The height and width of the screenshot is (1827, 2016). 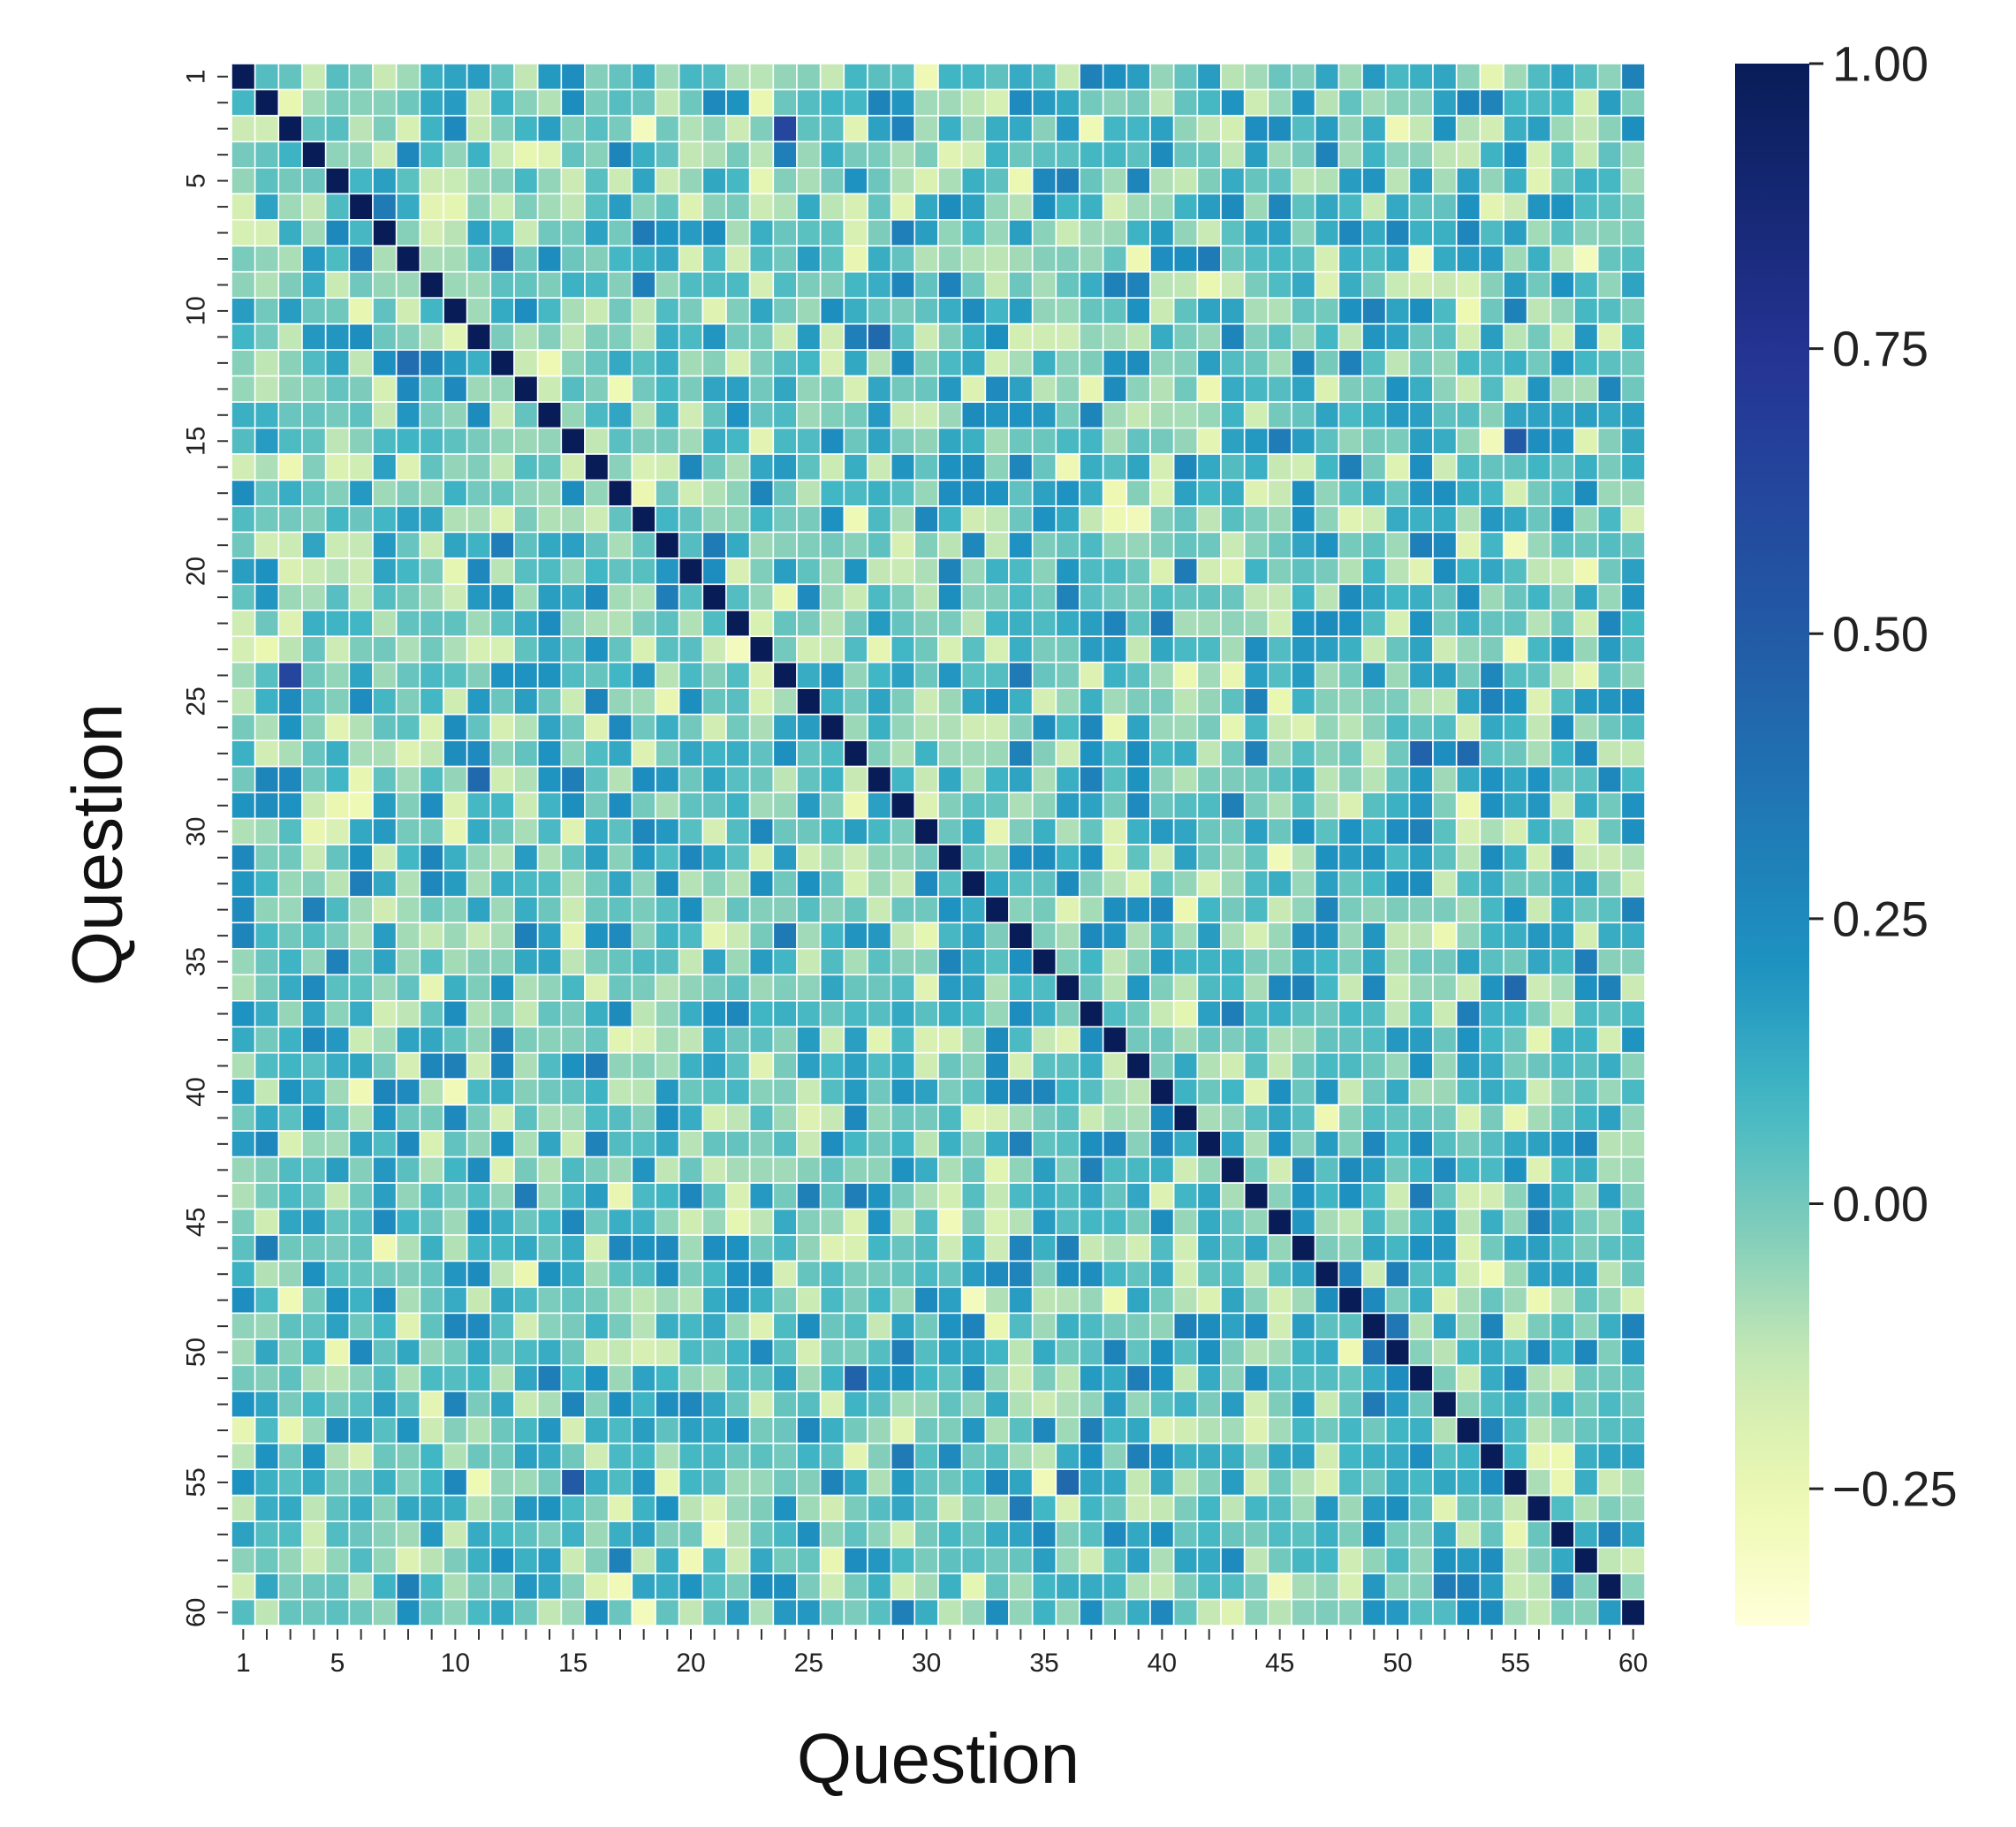 What do you see at coordinates (1895, 1489) in the screenshot?
I see `colorbar-tick-label: −0.25` at bounding box center [1895, 1489].